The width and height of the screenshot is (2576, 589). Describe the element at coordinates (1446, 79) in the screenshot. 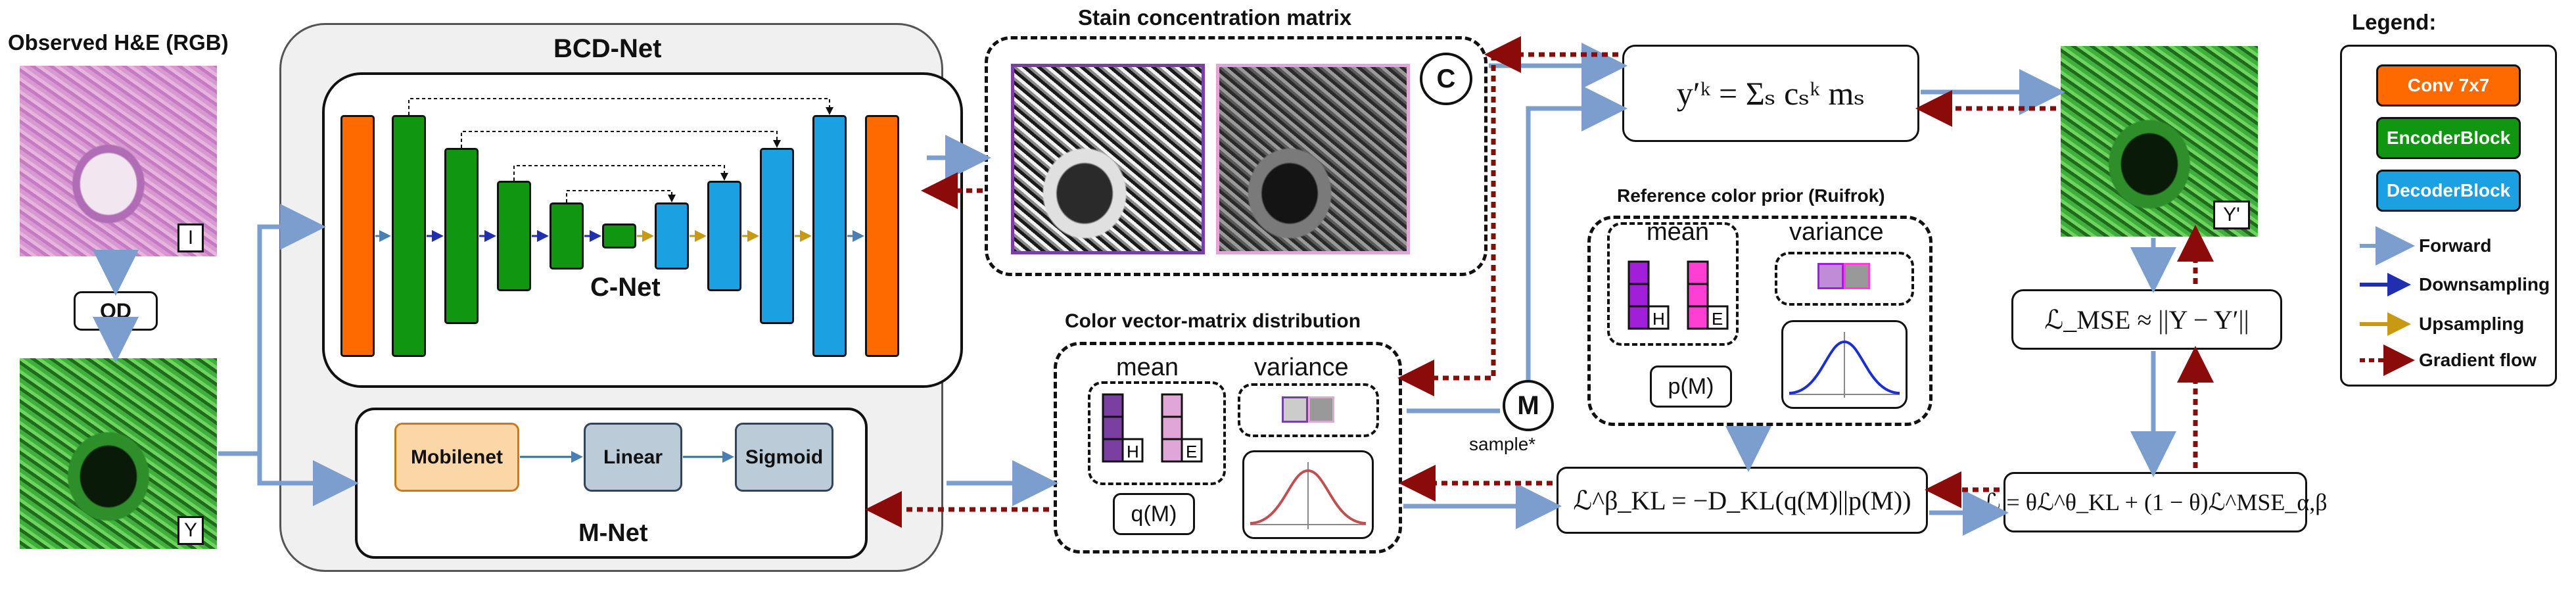

I see `c-symbol: C` at that location.